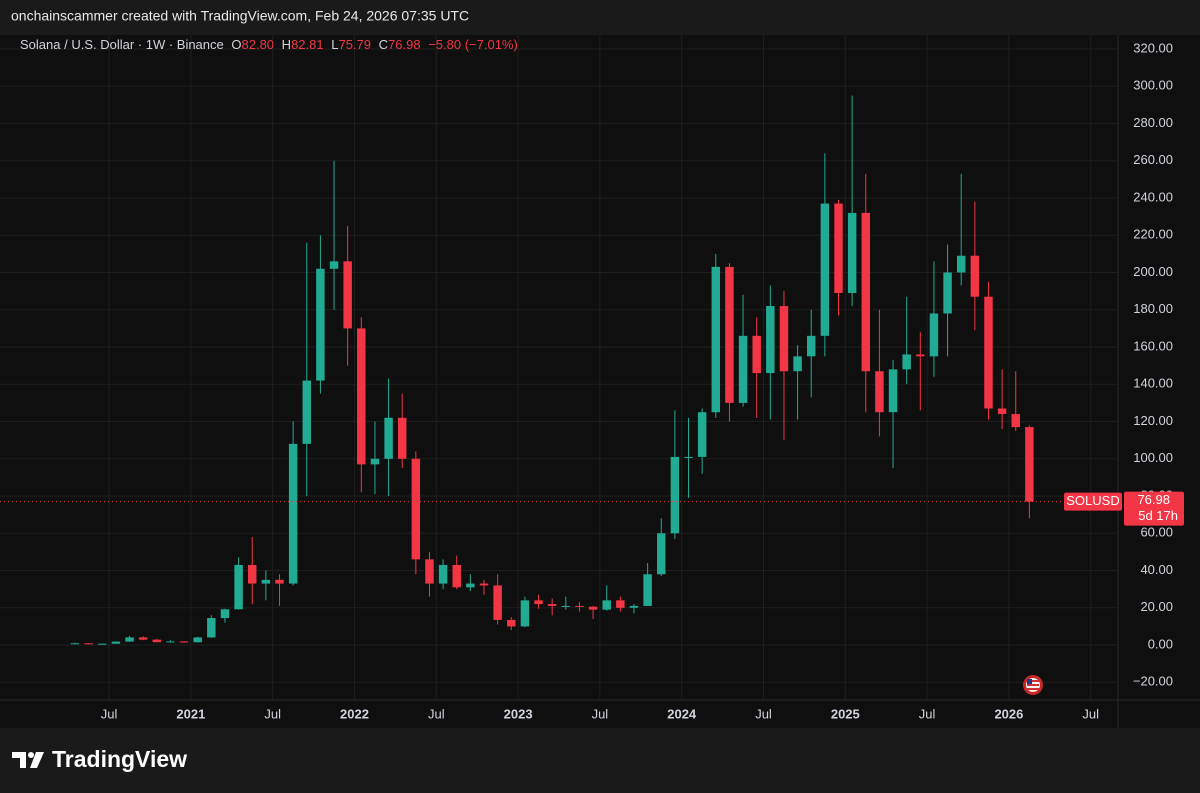  Describe the element at coordinates (473, 44) in the screenshot. I see `legend-change: −5.80 (−7.01%)` at that location.